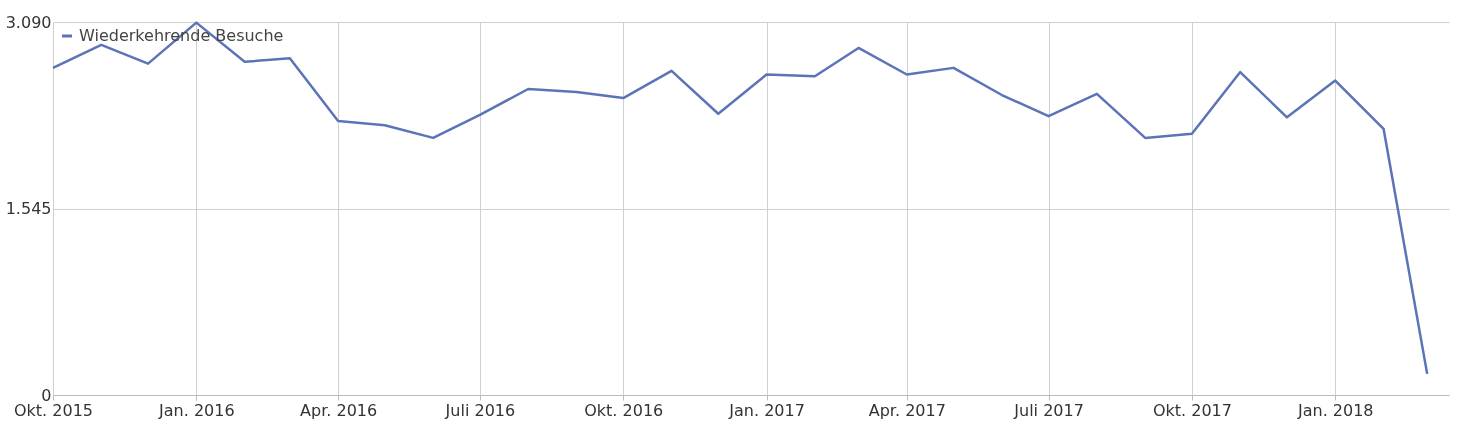  What do you see at coordinates (480, 410) in the screenshot?
I see `x-tick-label: Juli 2016` at bounding box center [480, 410].